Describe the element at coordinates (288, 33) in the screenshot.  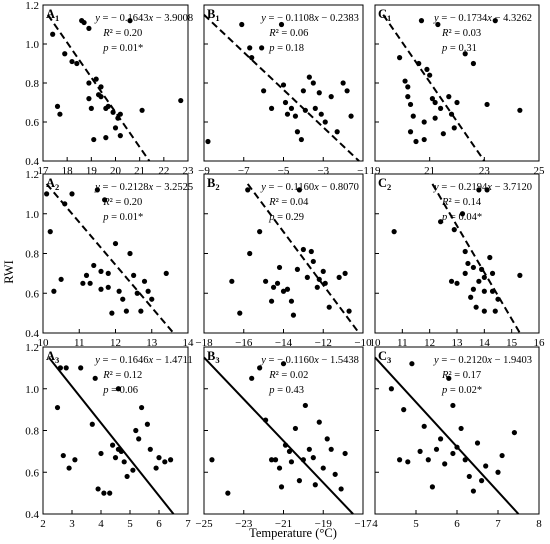
I see `r-squared: R² = 0.06` at that location.